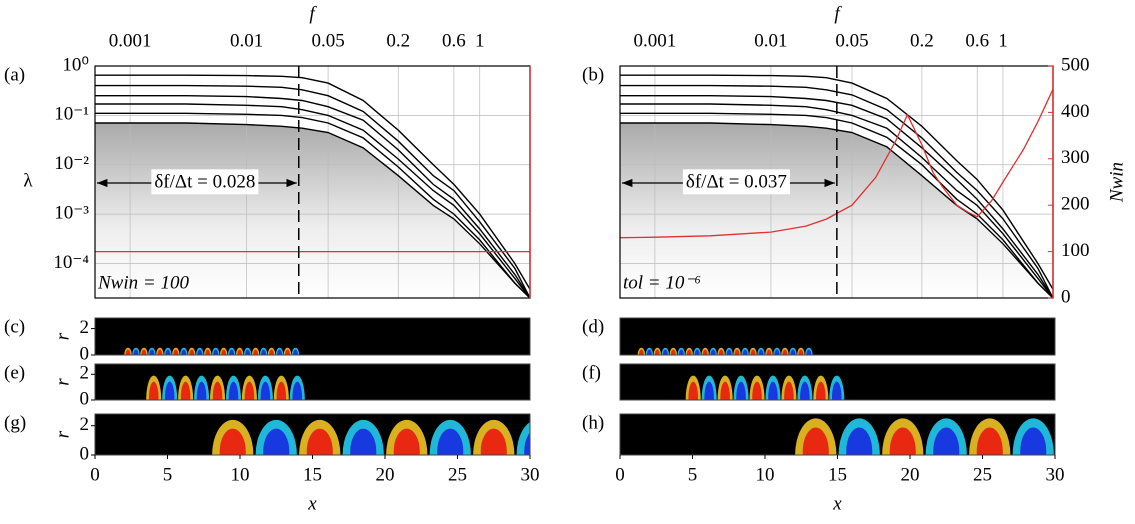 This screenshot has width=1135, height=524. Describe the element at coordinates (128, 424) in the screenshot. I see `field-annotation: f = 0.05` at that location.